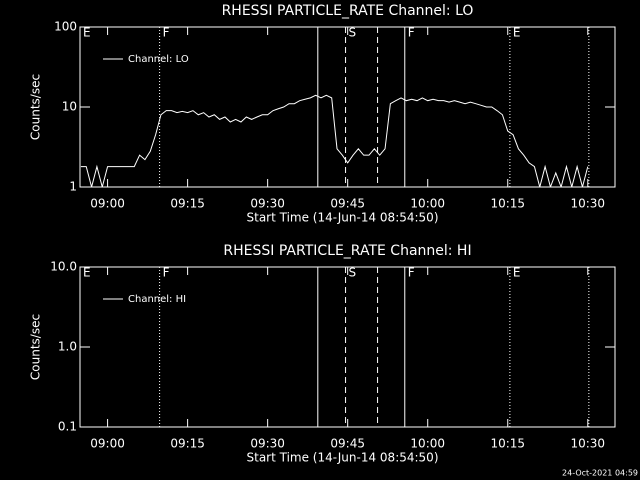 The image size is (640, 480). What do you see at coordinates (73, 187) in the screenshot?
I see `y-tick-label: 1` at bounding box center [73, 187].